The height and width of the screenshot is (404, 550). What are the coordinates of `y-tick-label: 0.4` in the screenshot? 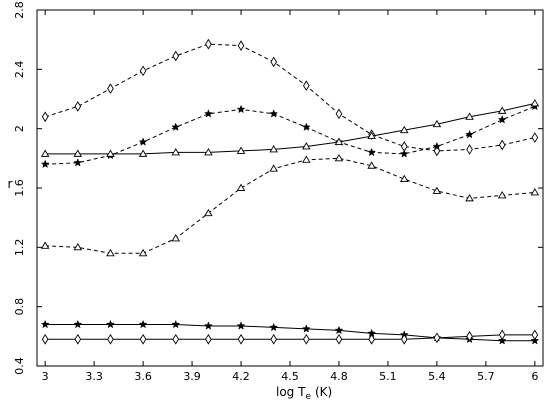 It's located at (19, 366).